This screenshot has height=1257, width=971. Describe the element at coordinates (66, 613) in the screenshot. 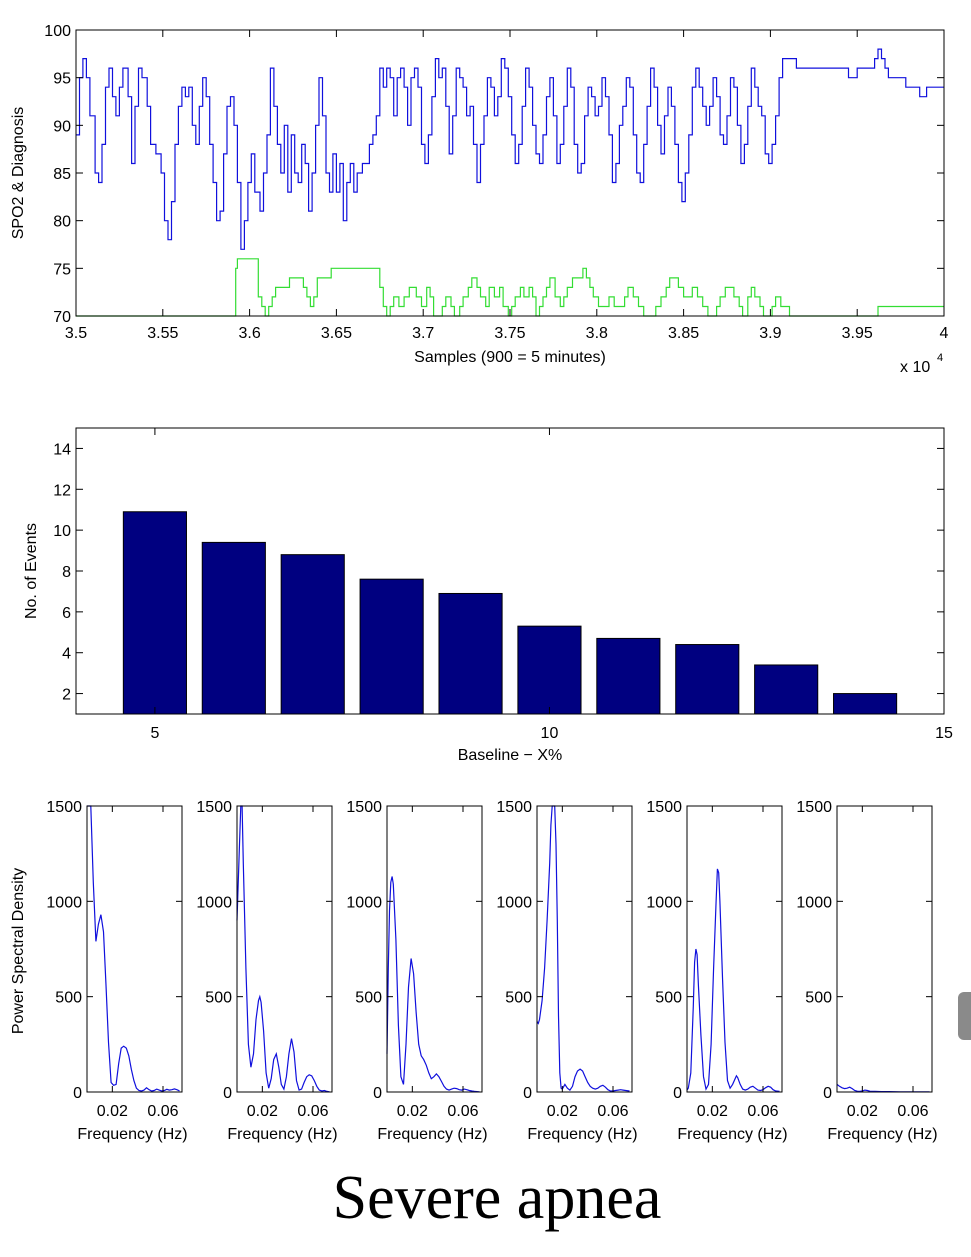

I see `events-y-tick-label: 6` at that location.